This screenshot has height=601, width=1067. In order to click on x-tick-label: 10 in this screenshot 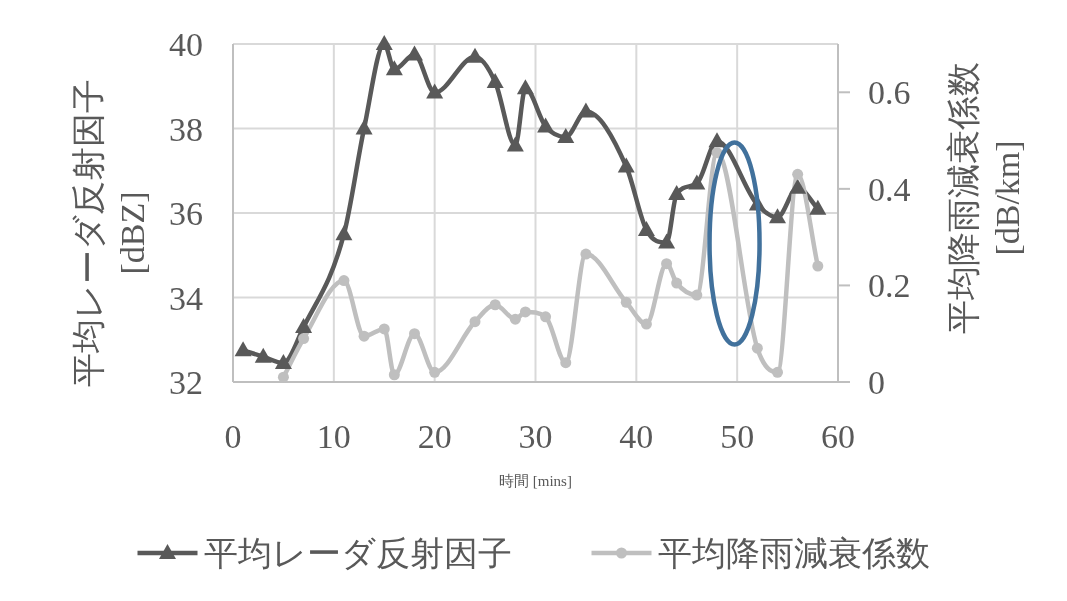, I will do `click(333, 436)`.